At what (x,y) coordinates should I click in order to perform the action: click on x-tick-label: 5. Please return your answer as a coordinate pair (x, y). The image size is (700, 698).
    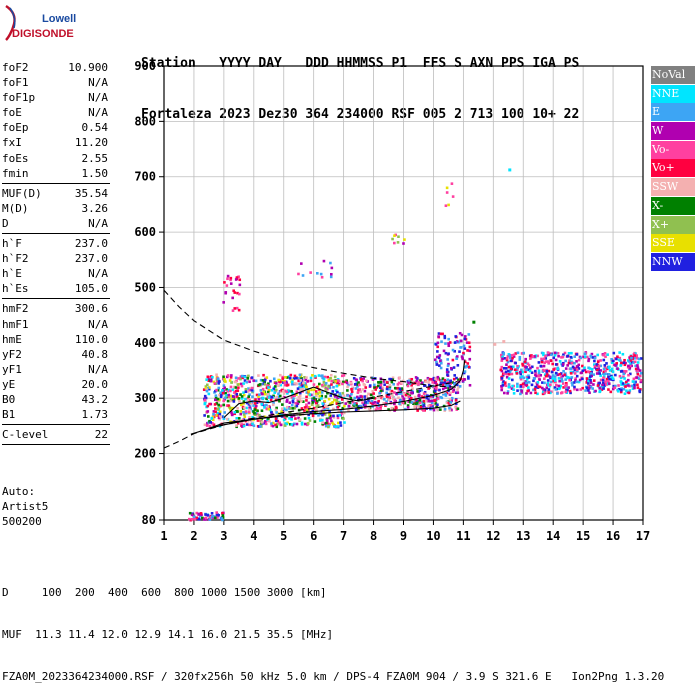
    Looking at the image, I should click on (283, 536).